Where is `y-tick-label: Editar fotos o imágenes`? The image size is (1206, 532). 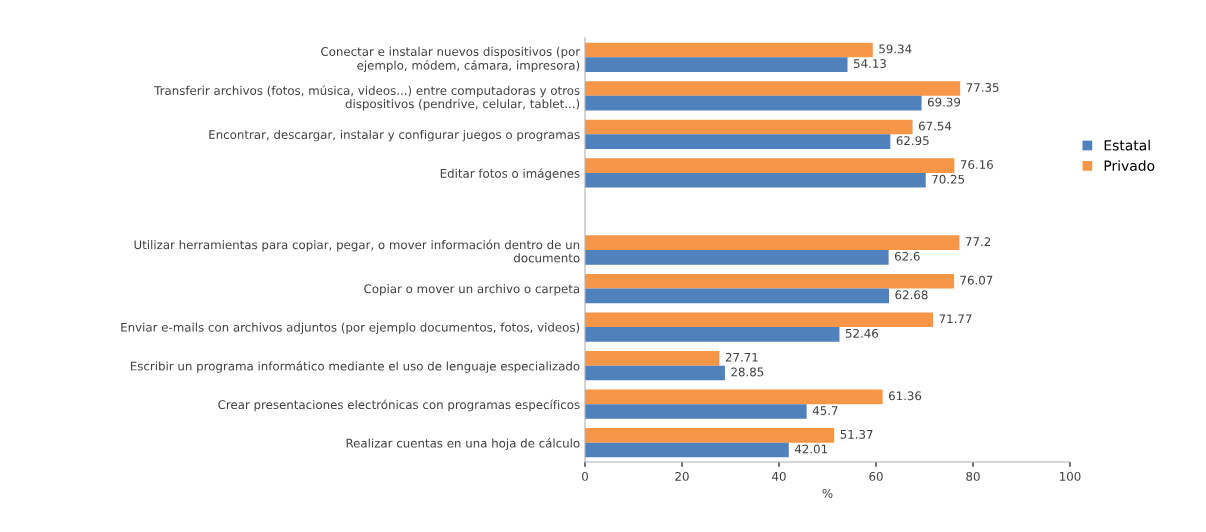
y-tick-label: Editar fotos o imágenes is located at coordinates (510, 174).